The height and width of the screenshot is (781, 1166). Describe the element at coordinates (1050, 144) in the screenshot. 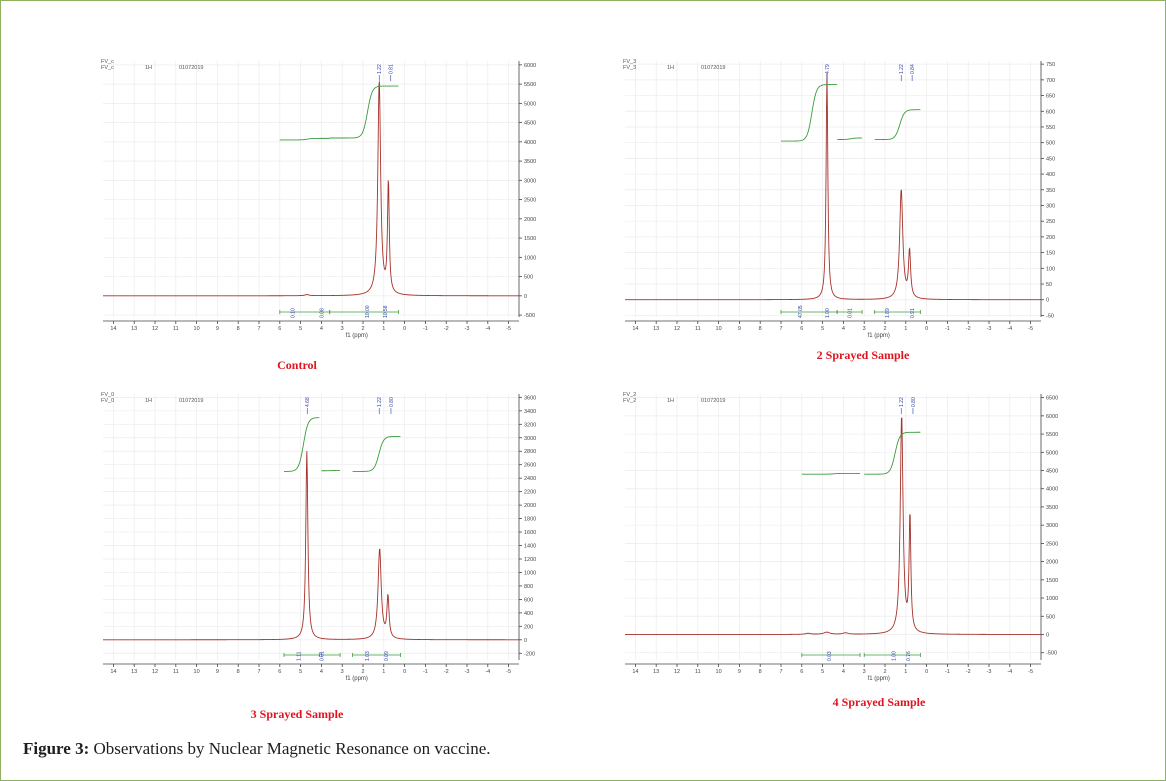

I see `y-tick-label: 500` at that location.